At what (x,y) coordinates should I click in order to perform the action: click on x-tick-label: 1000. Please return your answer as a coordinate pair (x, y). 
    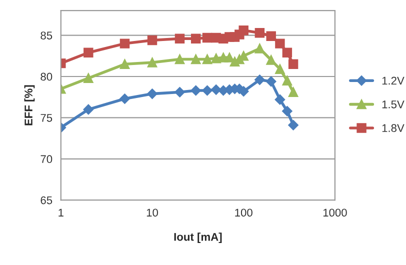
    Looking at the image, I should click on (335, 212).